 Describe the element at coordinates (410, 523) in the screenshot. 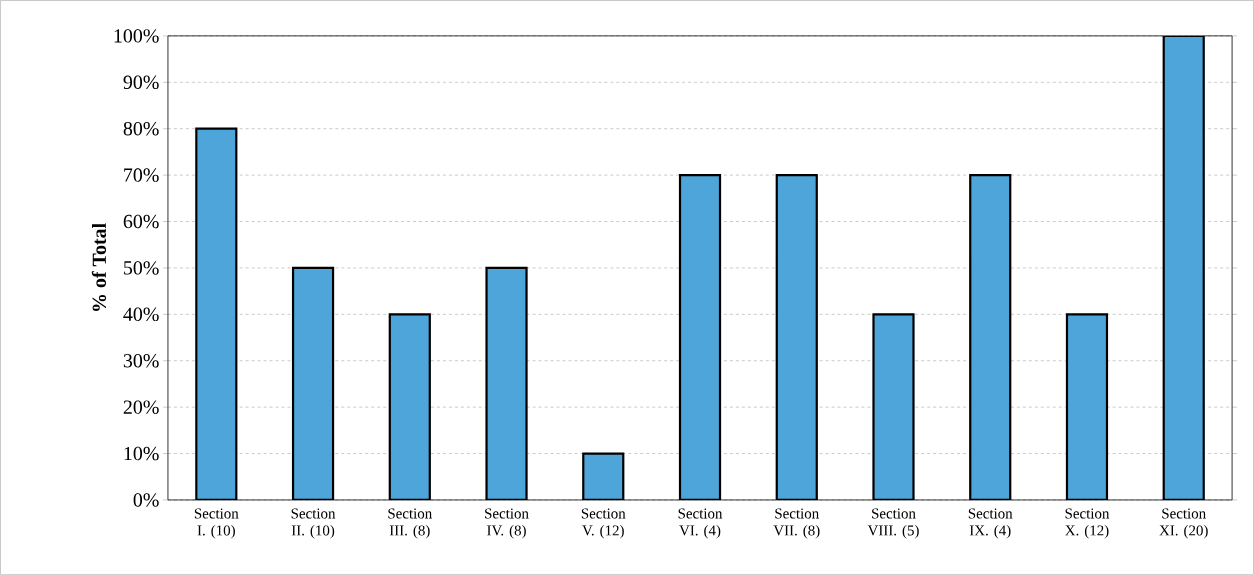

I see `x-tick-label: Section III. (8)` at that location.